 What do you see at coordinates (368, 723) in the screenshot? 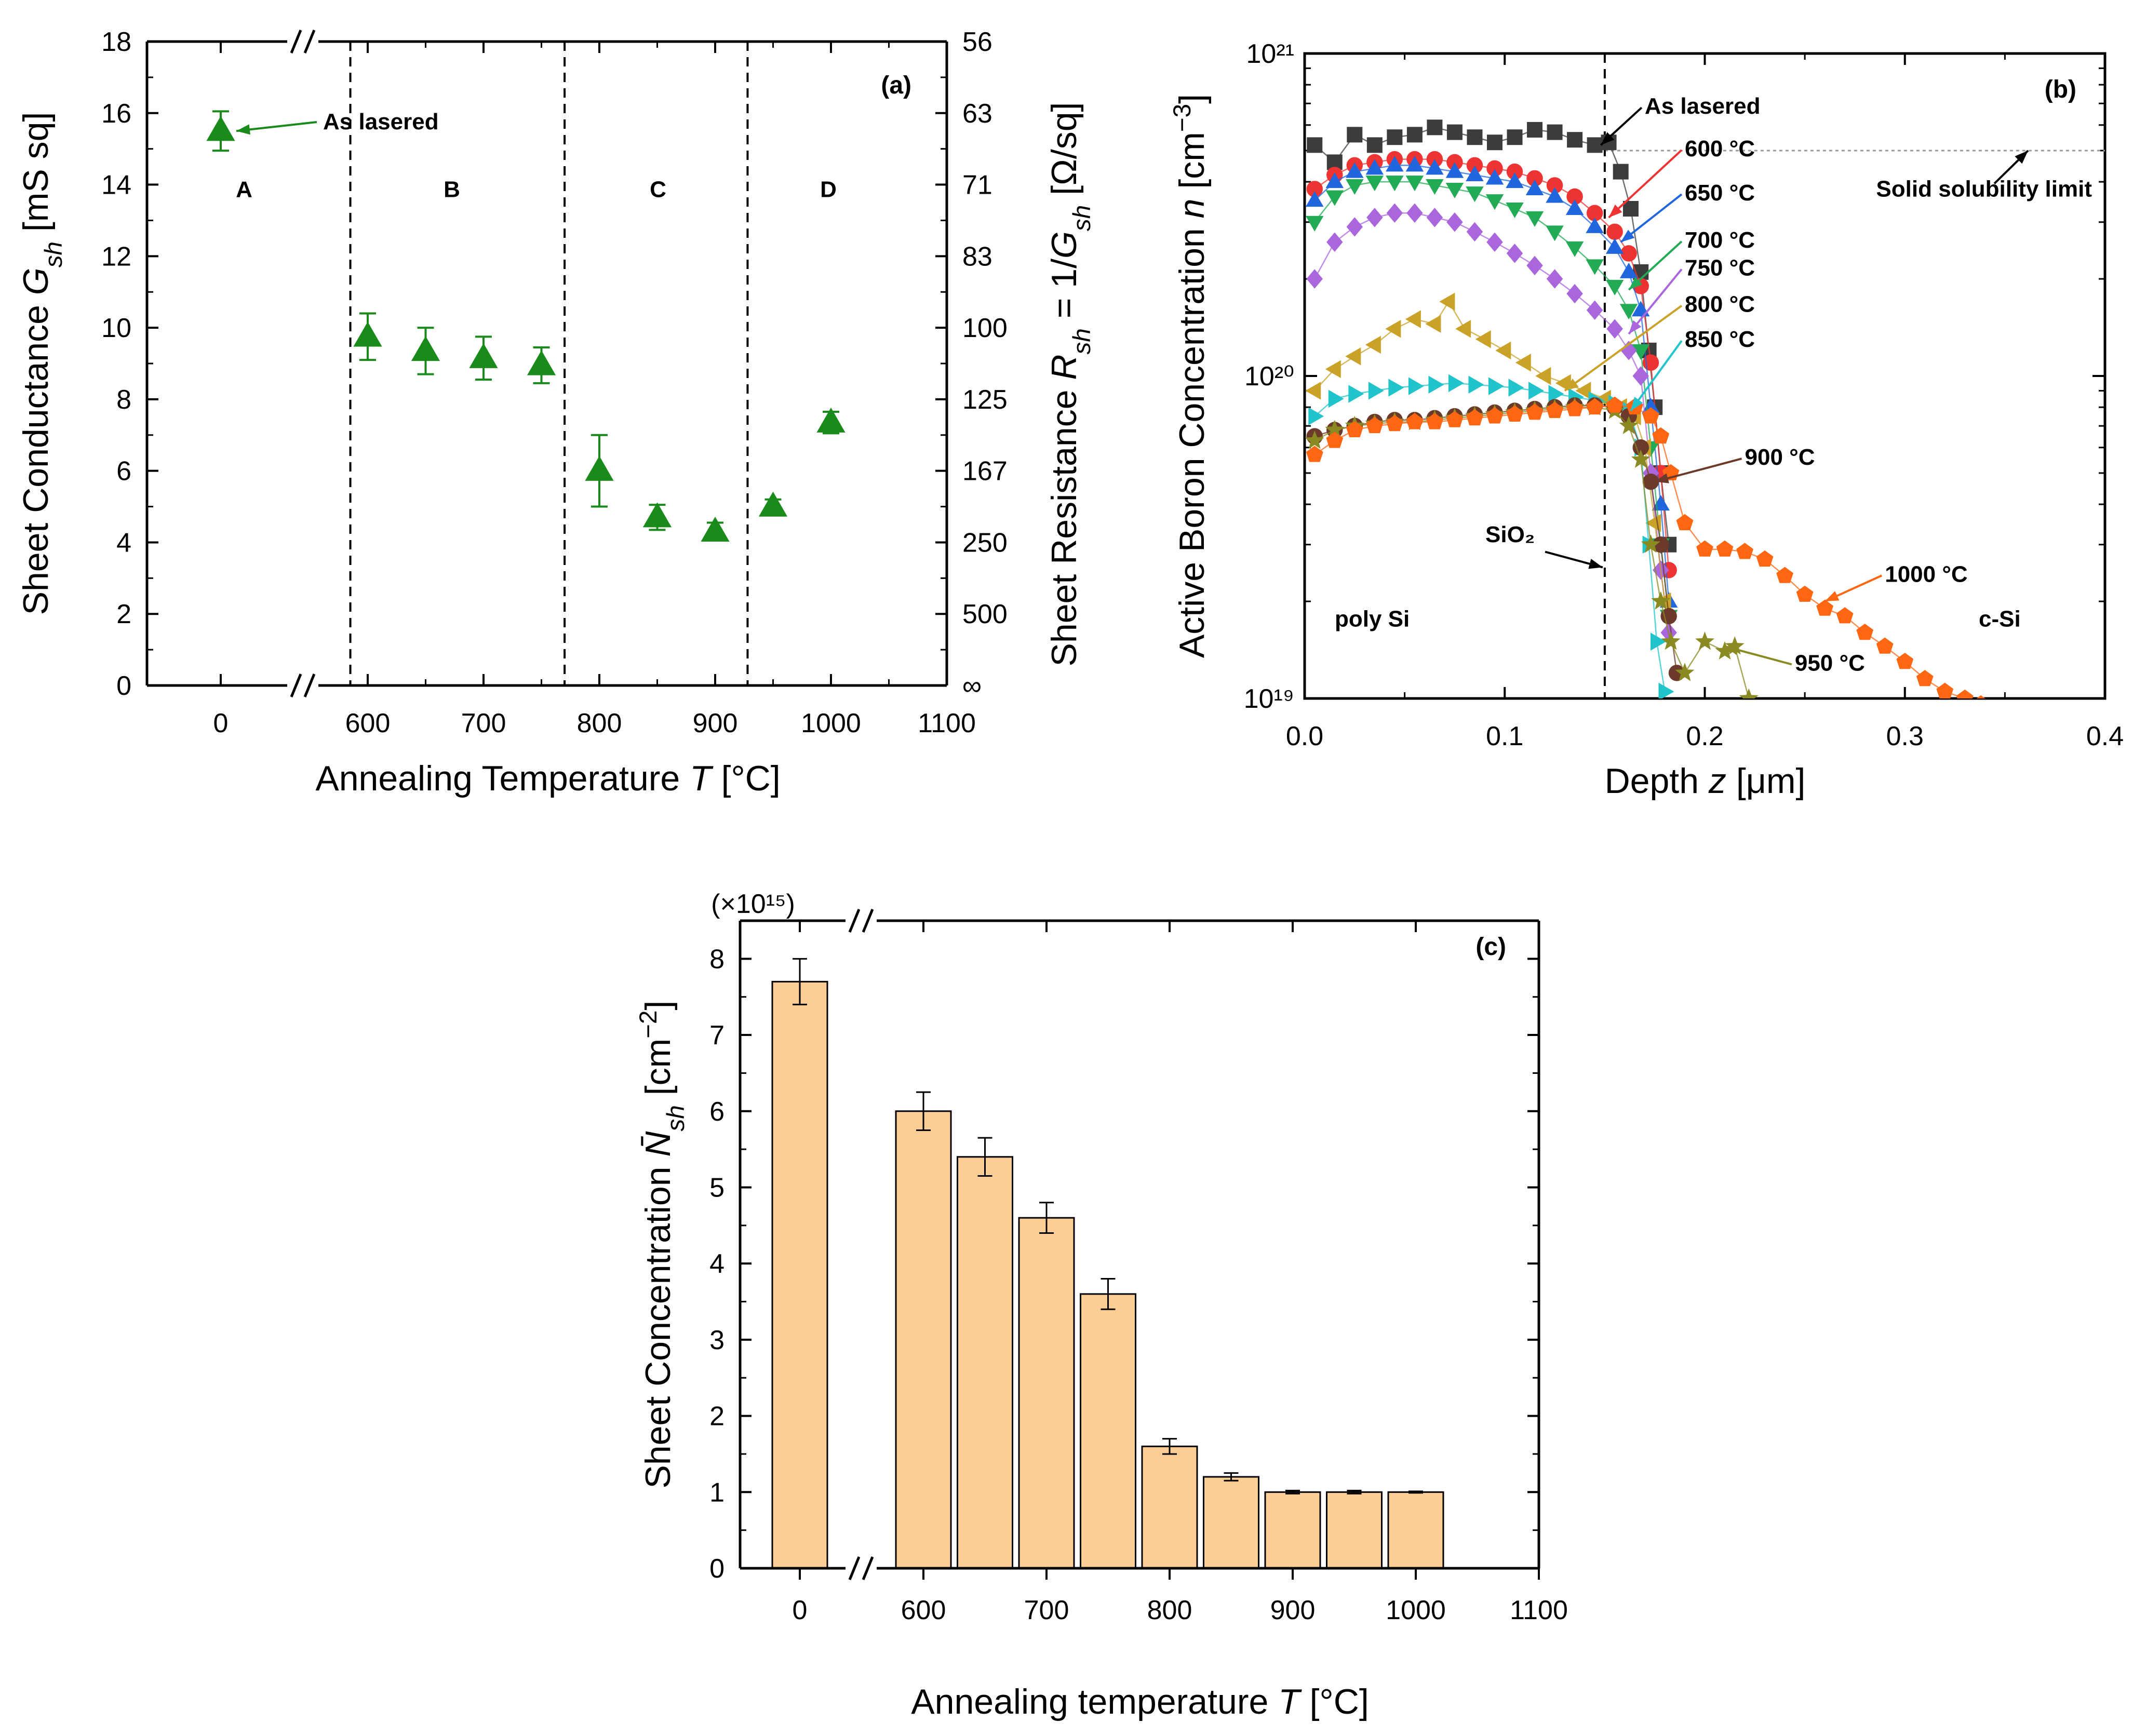
I see `x-tick-label: 600` at bounding box center [368, 723].